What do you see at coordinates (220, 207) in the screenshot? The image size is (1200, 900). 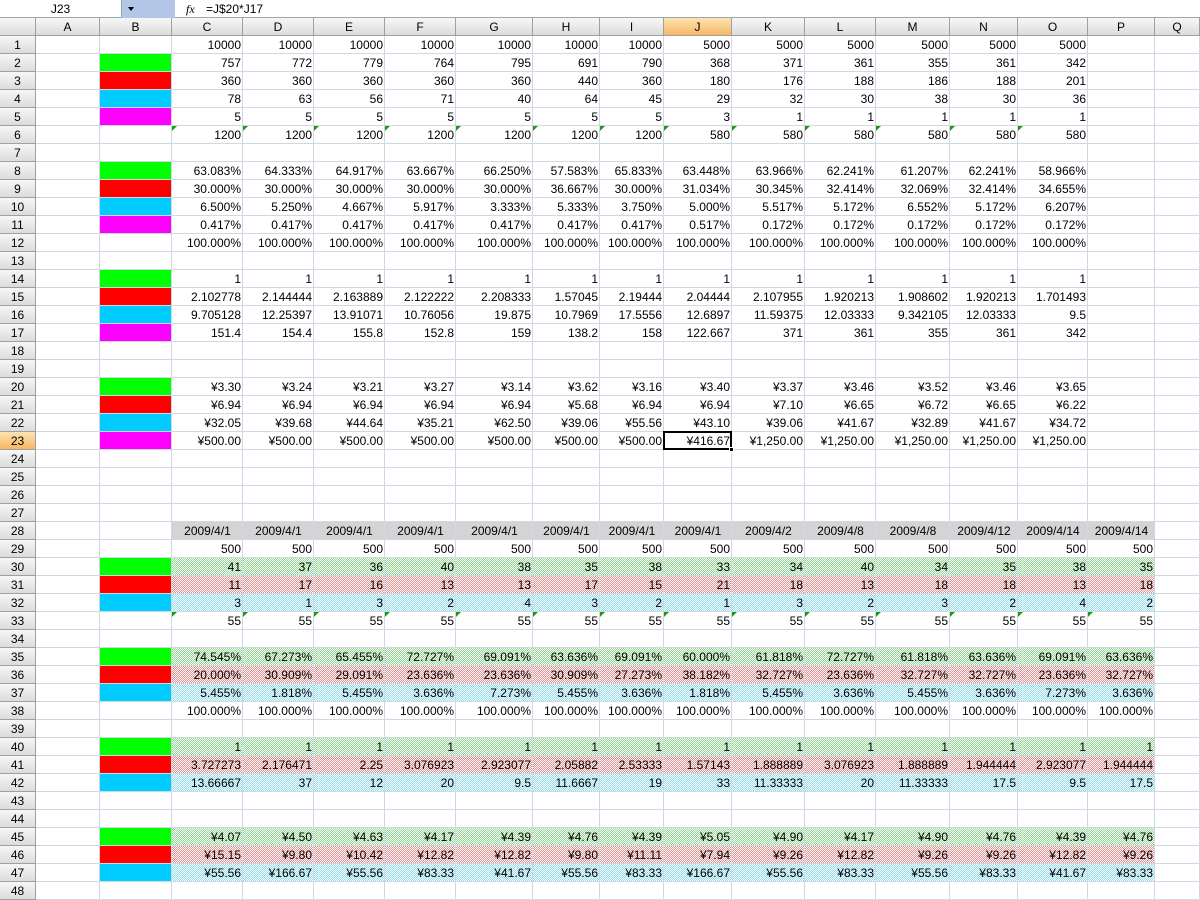 I see `cell-value: 6.500%` at bounding box center [220, 207].